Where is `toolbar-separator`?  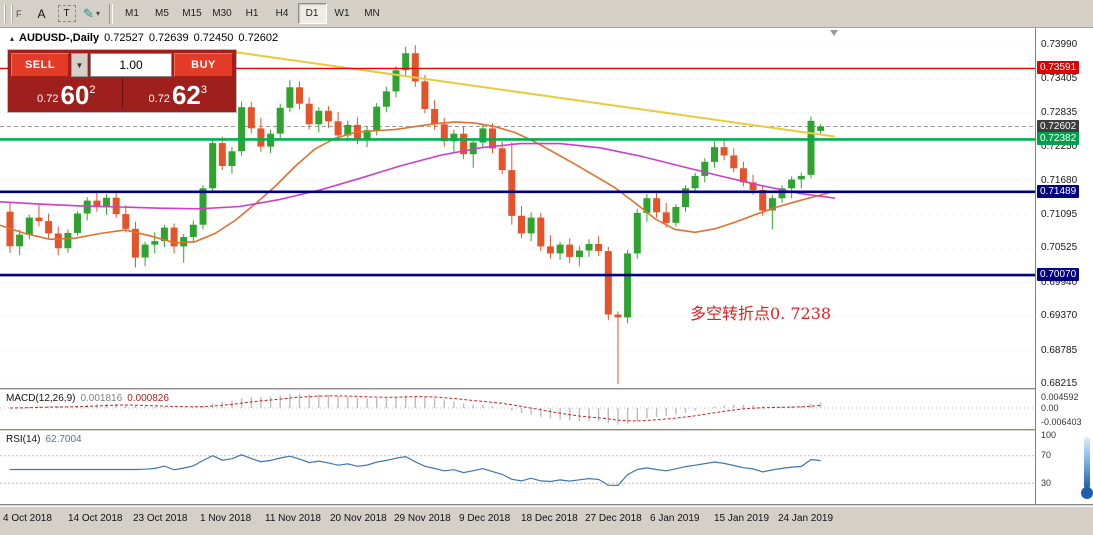
toolbar-separator is located at coordinates (110, 13).